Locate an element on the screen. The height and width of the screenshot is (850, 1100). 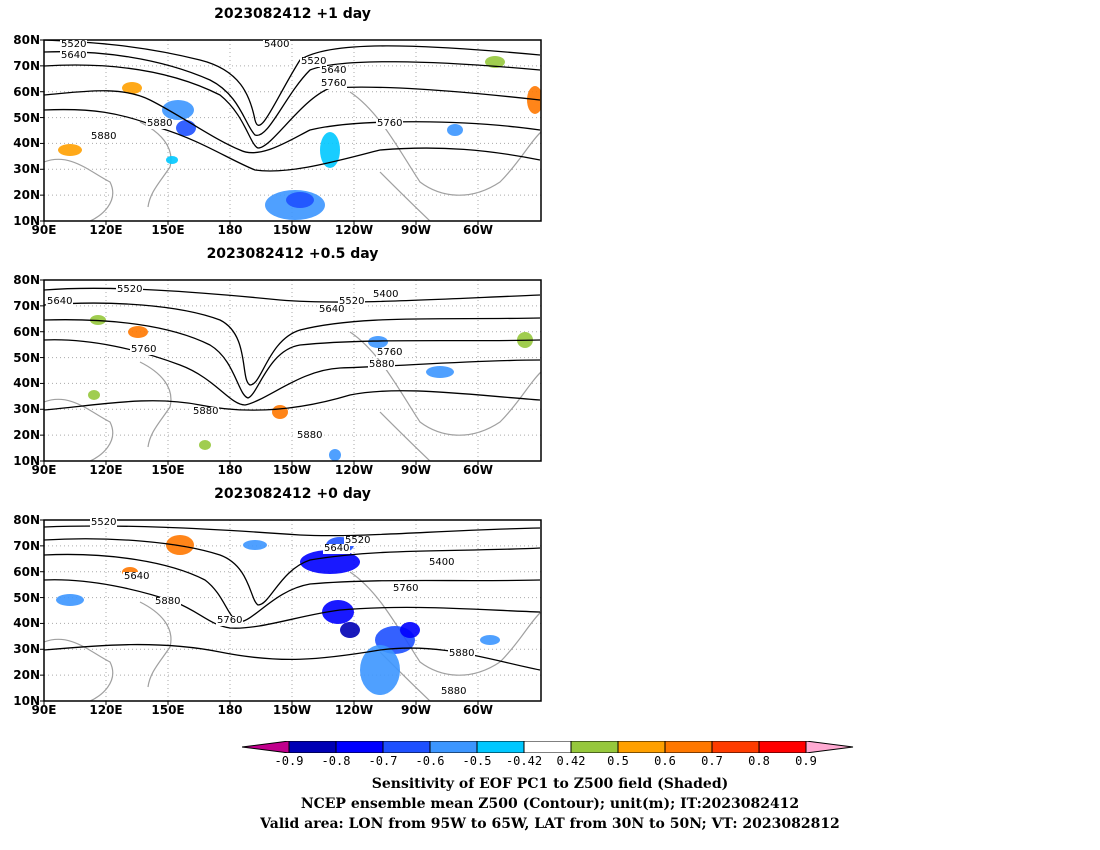
colorbar-tick-label: -0.7 is located at coordinates (383, 761).